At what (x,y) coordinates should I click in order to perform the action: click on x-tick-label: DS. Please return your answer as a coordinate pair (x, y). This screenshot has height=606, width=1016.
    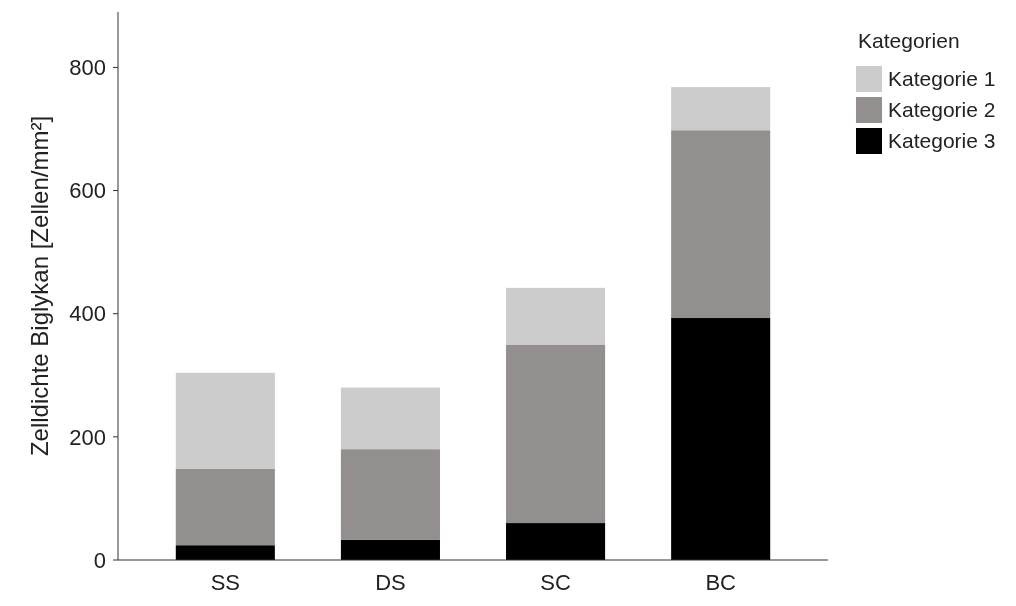
    Looking at the image, I should click on (390, 582).